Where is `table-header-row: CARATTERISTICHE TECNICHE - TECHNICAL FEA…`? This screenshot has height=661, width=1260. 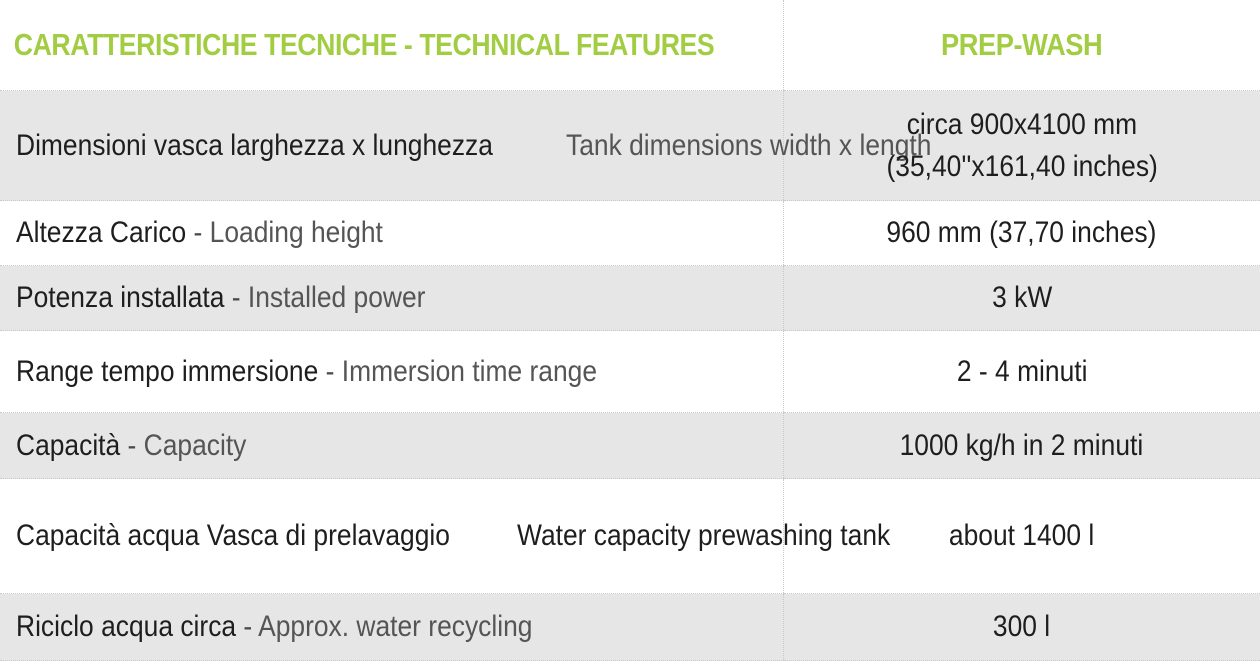 table-header-row: CARATTERISTICHE TECNICHE - TECHNICAL FEA… is located at coordinates (630, 45).